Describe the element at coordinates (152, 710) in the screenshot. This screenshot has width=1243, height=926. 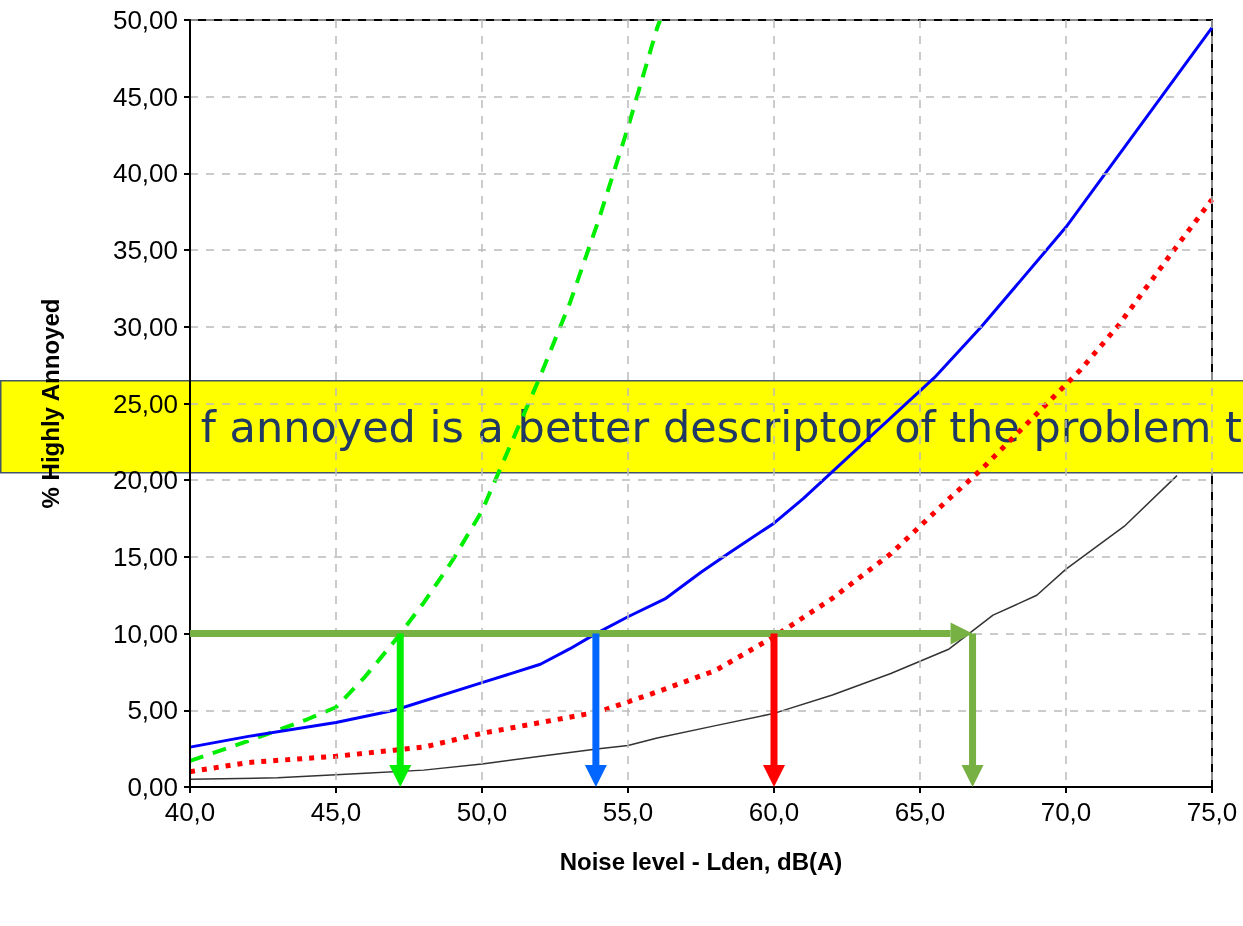
I see `y-tick-label: 5,00` at that location.